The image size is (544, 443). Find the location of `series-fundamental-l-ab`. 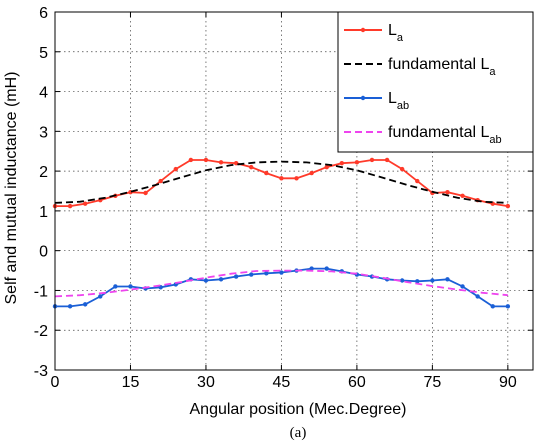

series-fundamental-l-ab is located at coordinates (281, 283).